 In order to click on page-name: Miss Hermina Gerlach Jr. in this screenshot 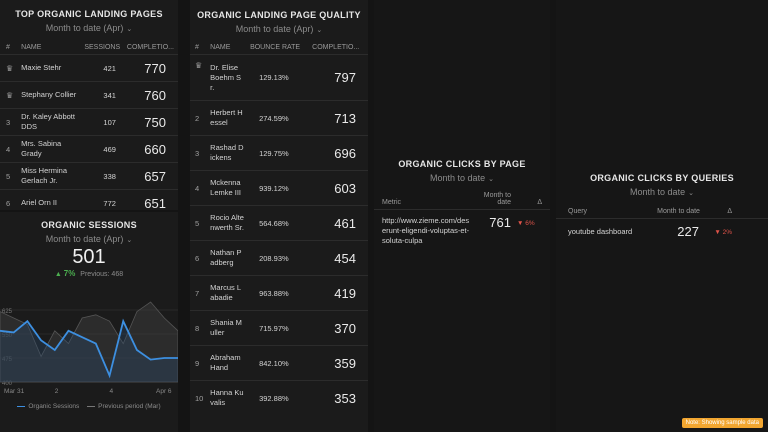, I will do `click(50, 176)`.